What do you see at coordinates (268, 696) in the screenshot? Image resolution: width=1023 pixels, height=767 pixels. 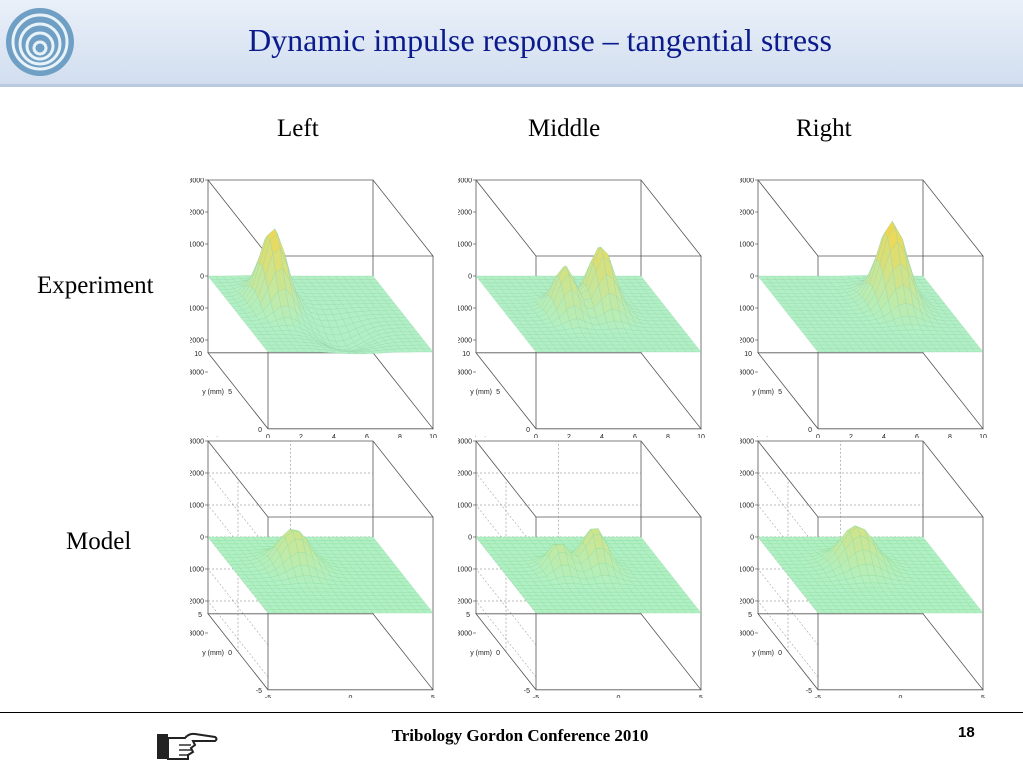 I see `x-tick-label: -5` at bounding box center [268, 696].